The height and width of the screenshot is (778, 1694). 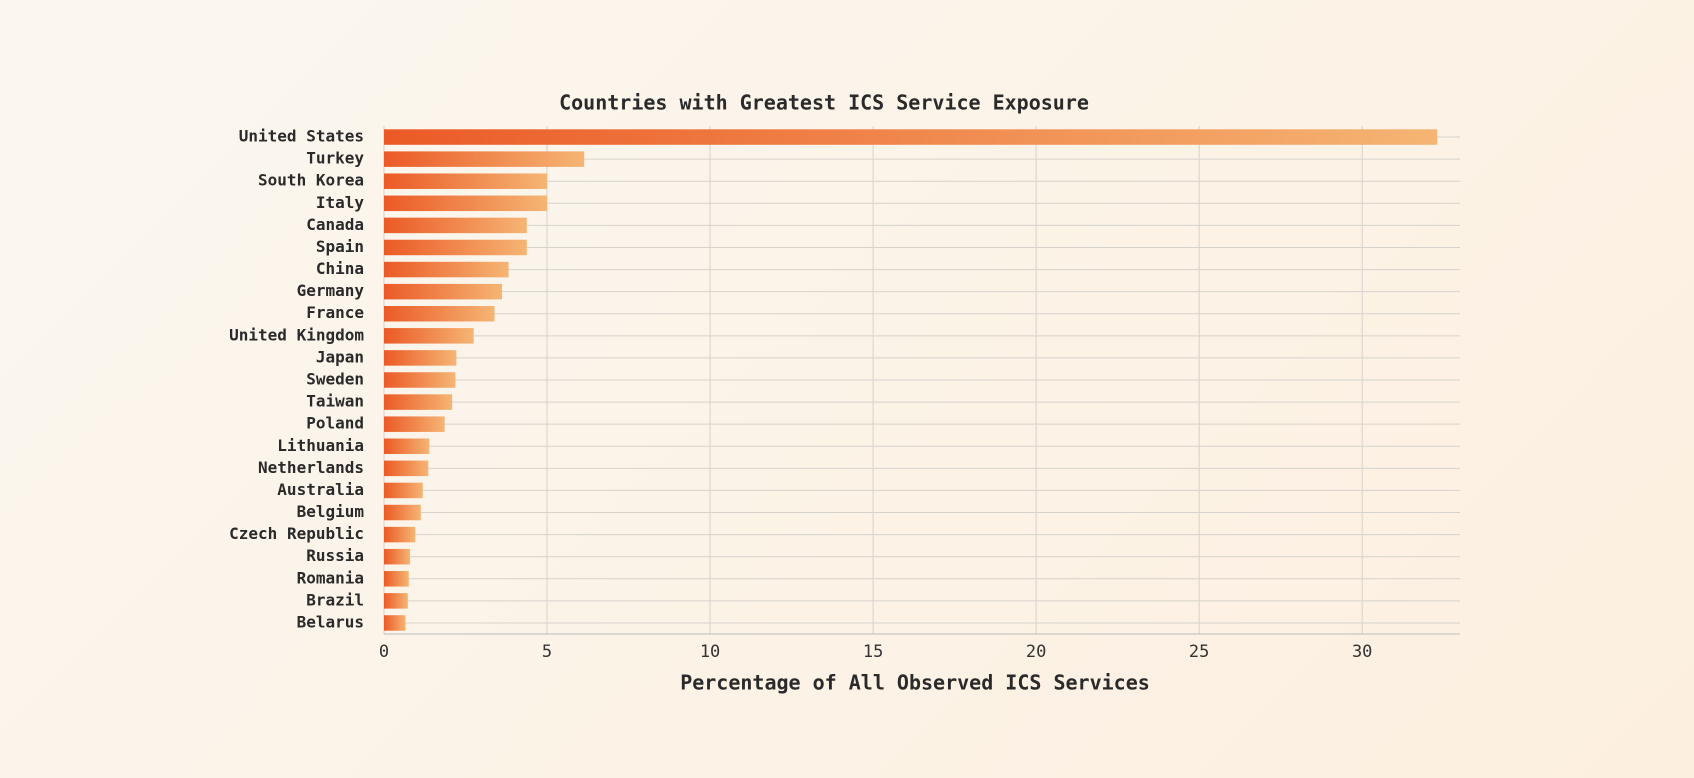 What do you see at coordinates (330, 577) in the screenshot?
I see `y-tick-label: Romania` at bounding box center [330, 577].